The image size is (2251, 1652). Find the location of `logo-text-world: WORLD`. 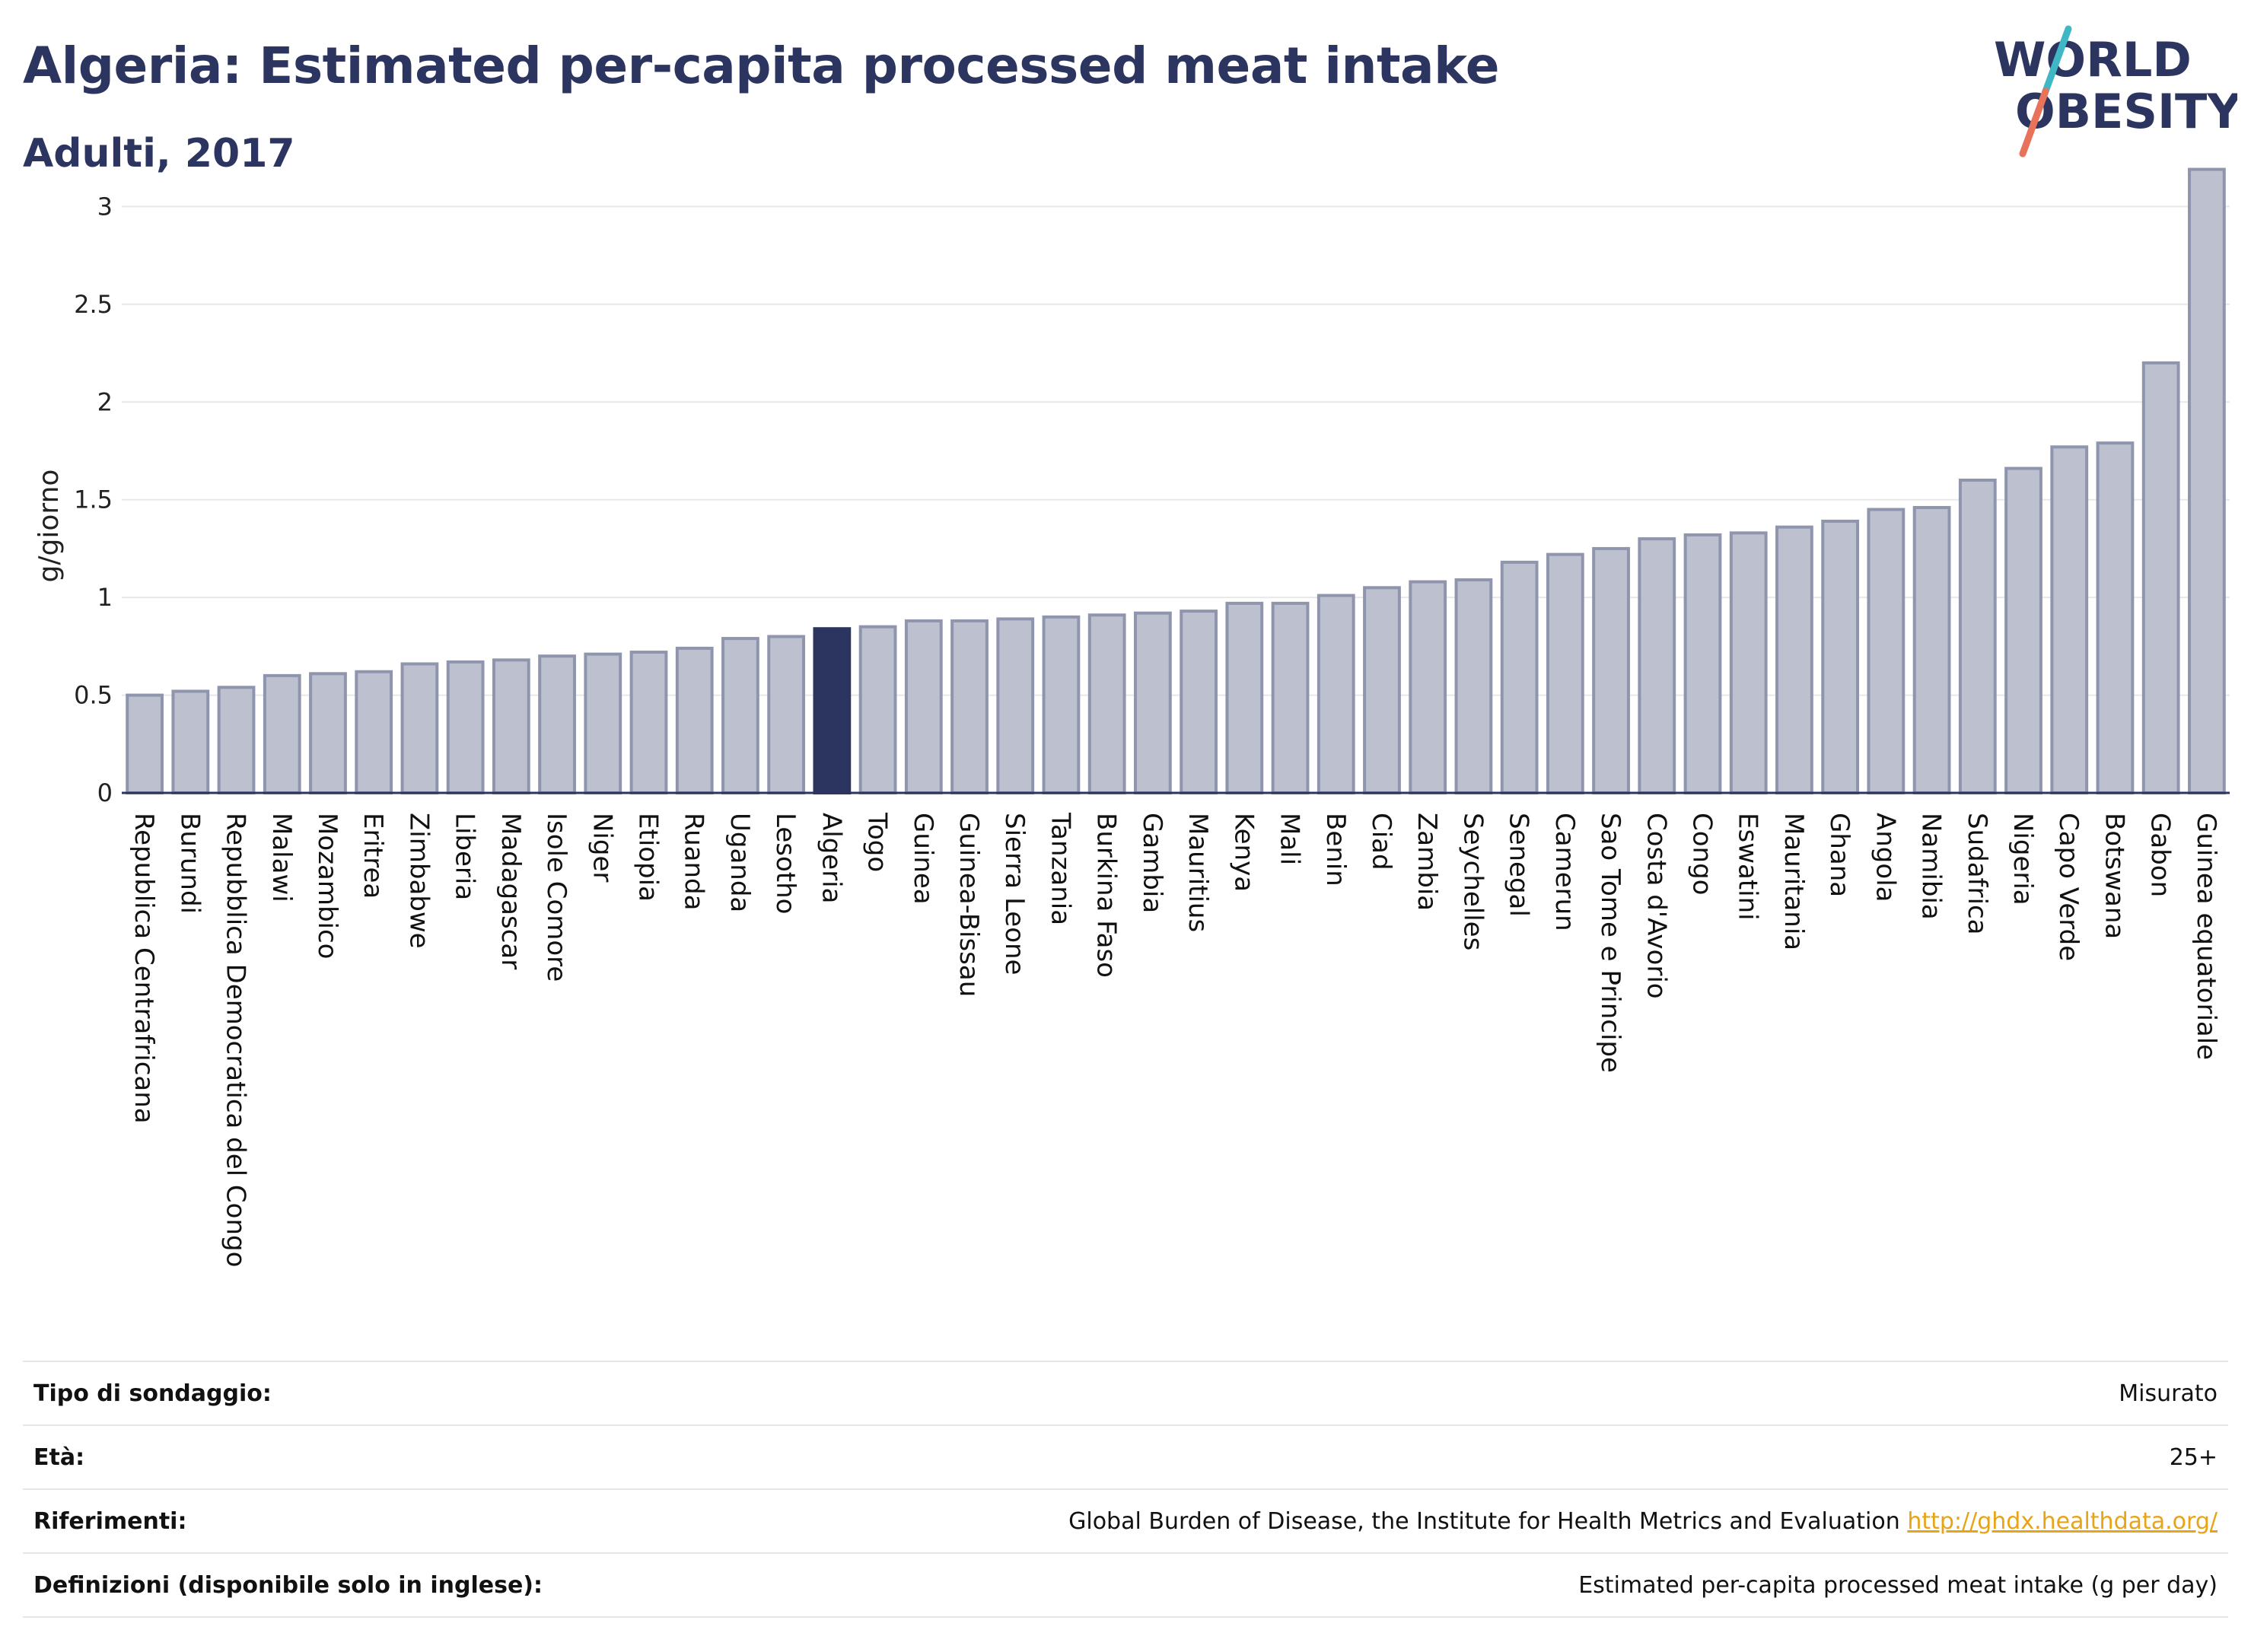

logo-text-world: WORLD is located at coordinates (2093, 60).